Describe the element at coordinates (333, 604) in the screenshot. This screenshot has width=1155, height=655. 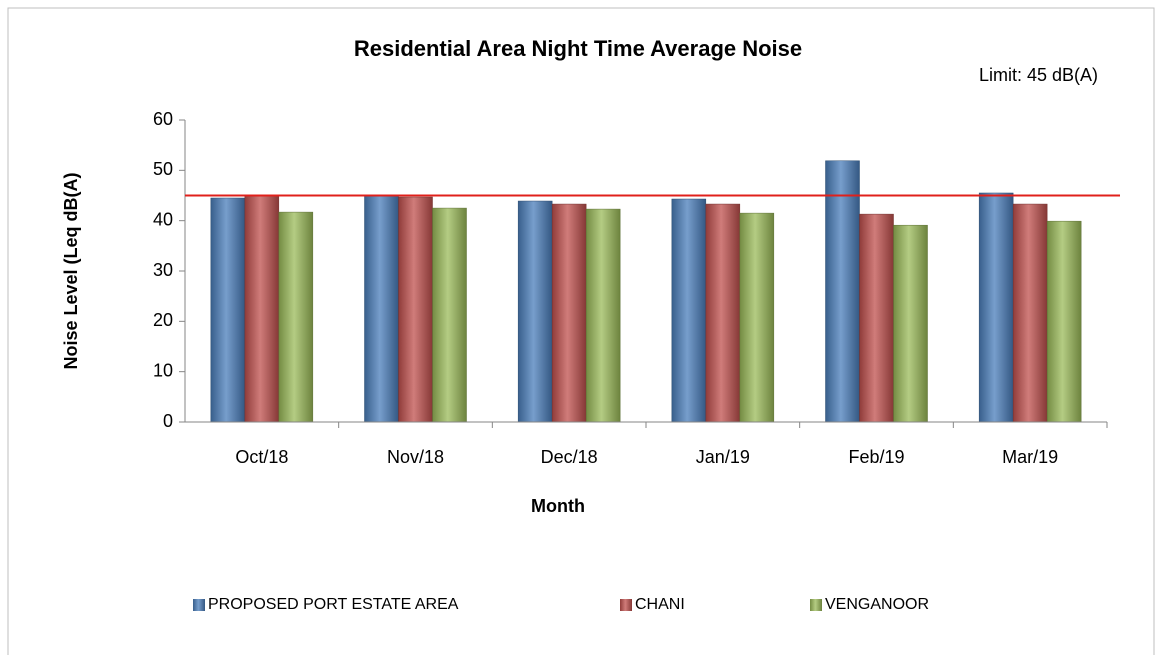
I see `legend-label: PROPOSED PORT ESTATE AREA` at that location.